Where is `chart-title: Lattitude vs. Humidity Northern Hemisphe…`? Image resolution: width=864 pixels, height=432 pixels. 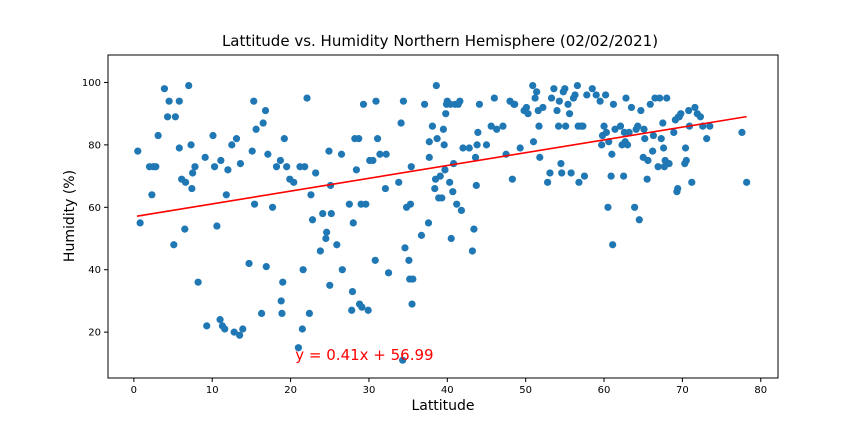 chart-title: Lattitude vs. Humidity Northern Hemisphe… is located at coordinates (440, 41).